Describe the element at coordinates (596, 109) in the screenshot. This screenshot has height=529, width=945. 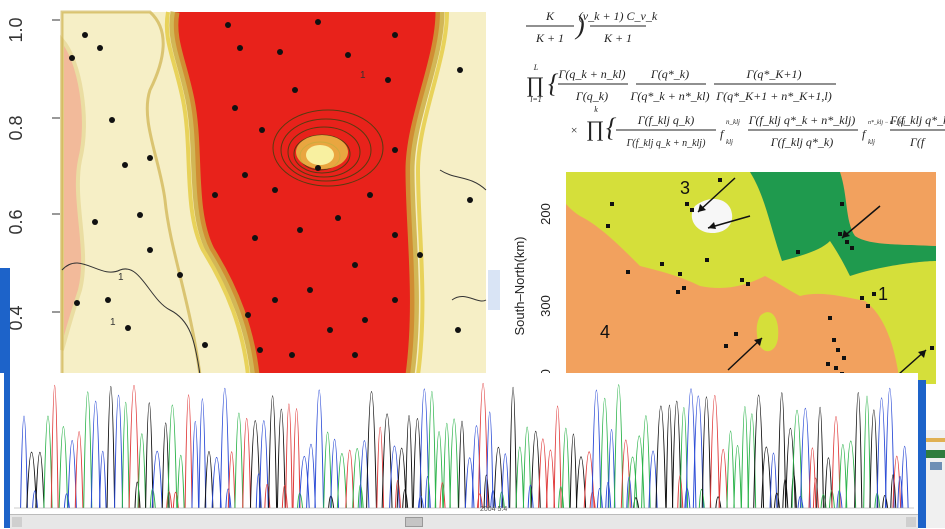
I see `eq-prod-upper: k` at that location.